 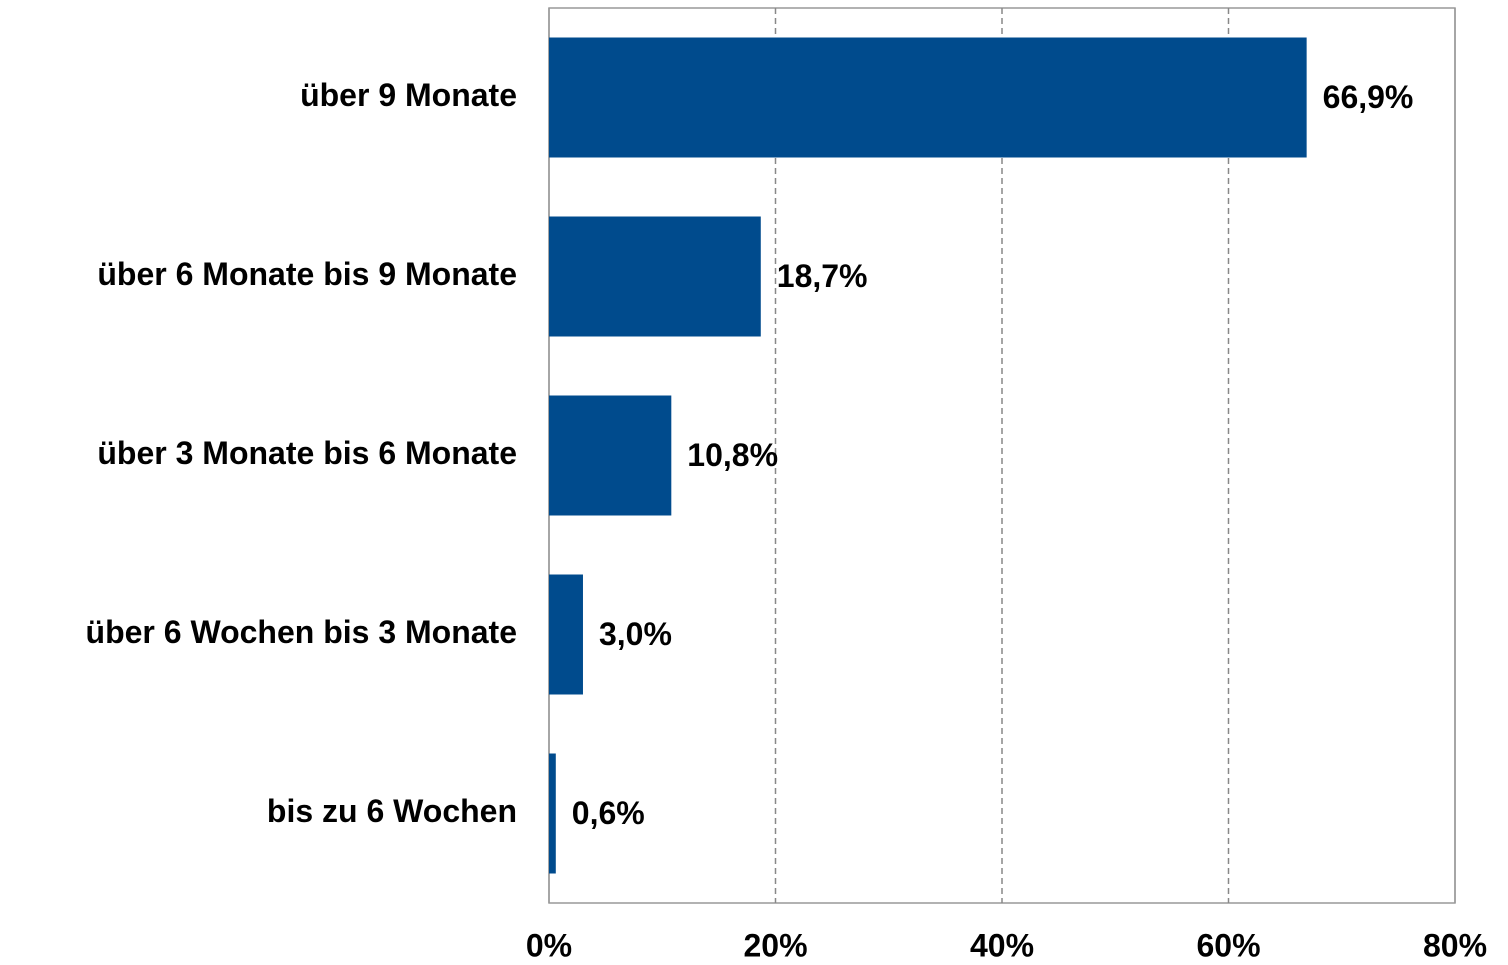 I want to click on x-tick-label: 60%, so click(x=1228, y=945).